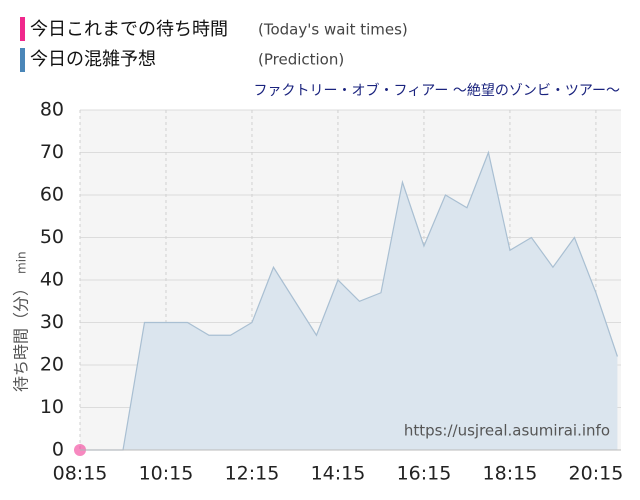  I want to click on y-axis-unit: min, so click(22, 262).